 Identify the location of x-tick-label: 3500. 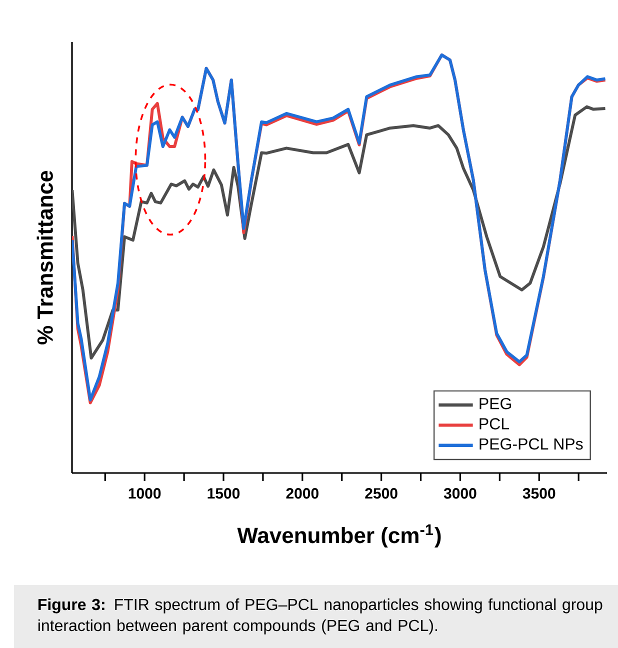
(539, 493).